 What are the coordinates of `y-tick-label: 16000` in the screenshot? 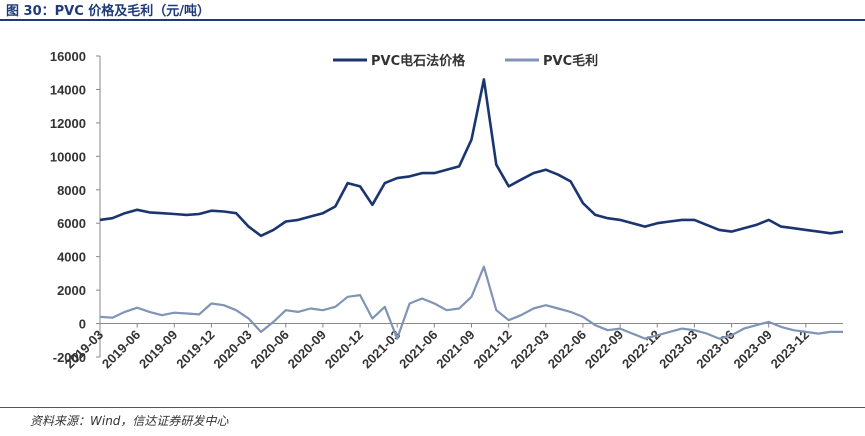 It's located at (68, 56).